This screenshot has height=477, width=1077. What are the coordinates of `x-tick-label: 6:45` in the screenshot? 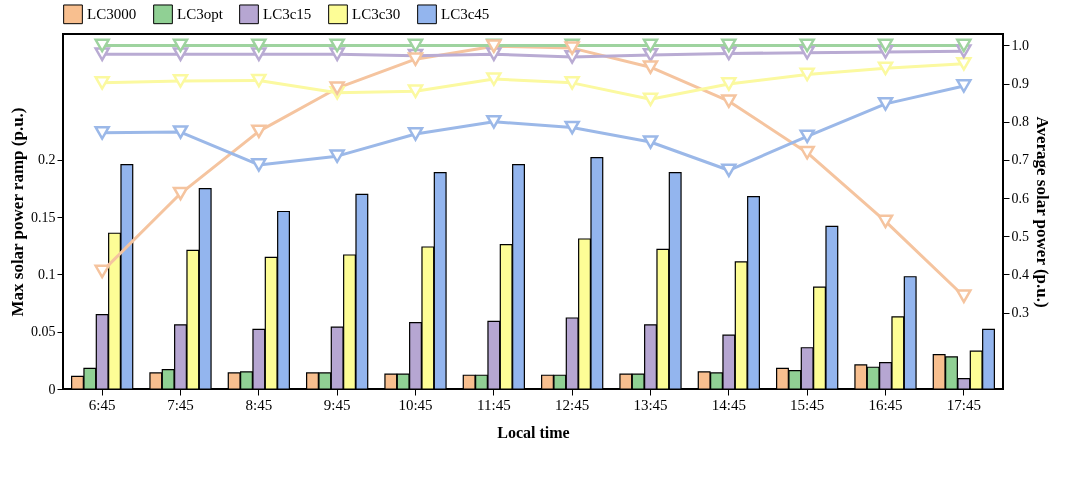 It's located at (102, 404).